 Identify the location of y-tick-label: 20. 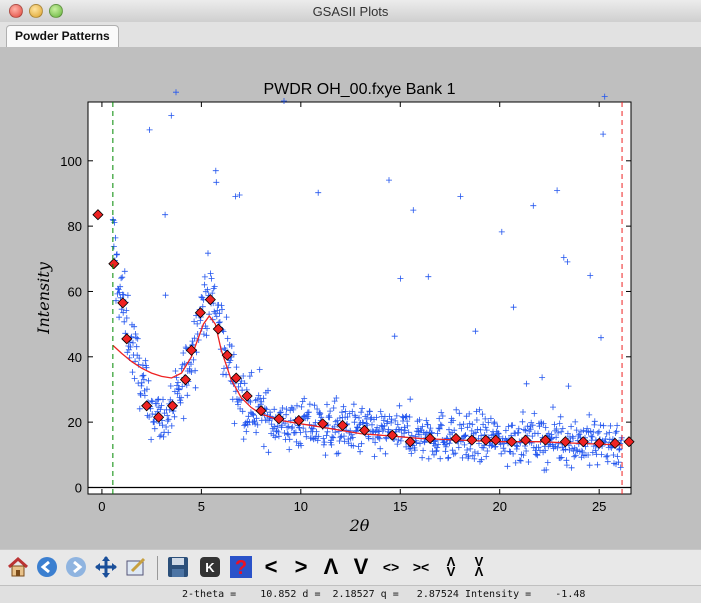
(75, 422).